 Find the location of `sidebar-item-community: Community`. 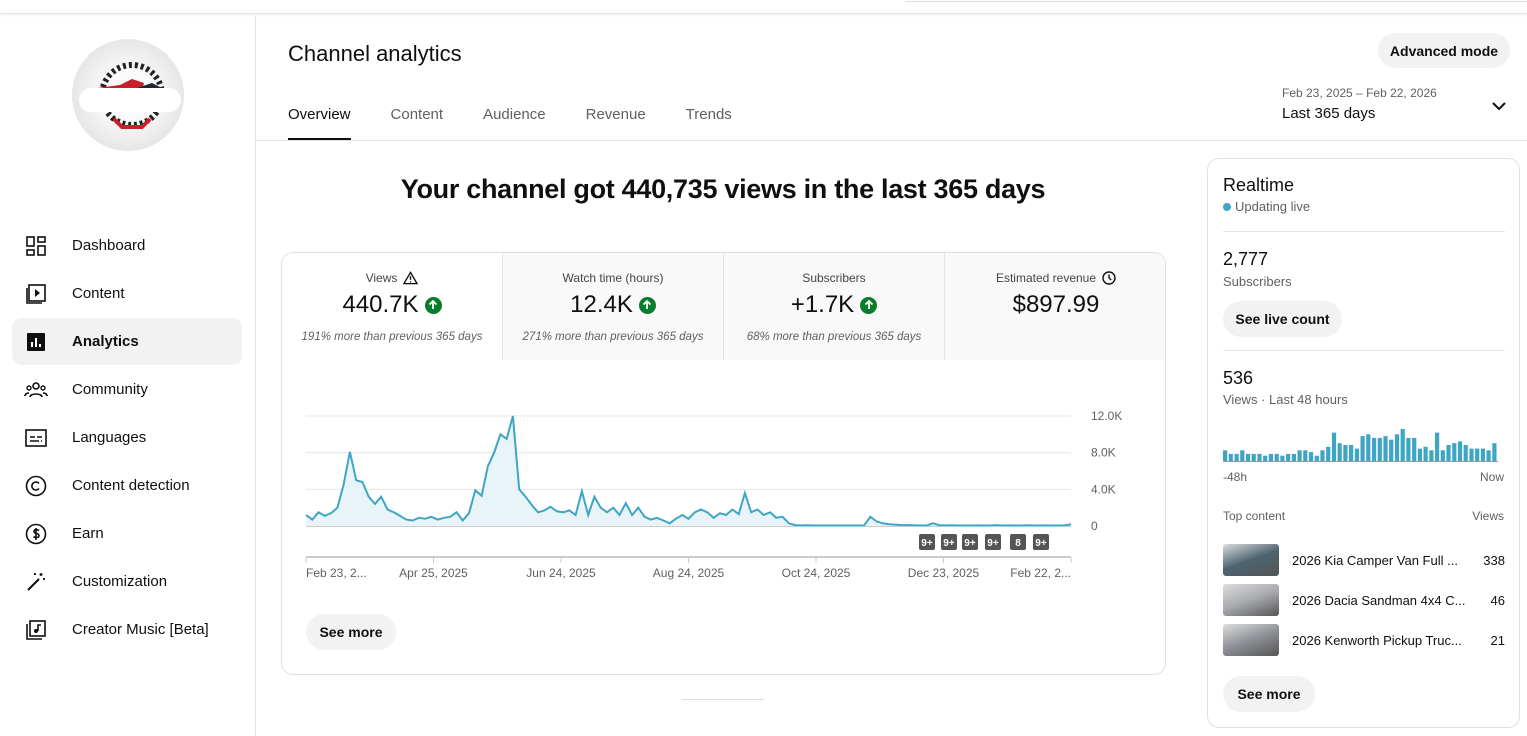

sidebar-item-community: Community is located at coordinates (127, 389).